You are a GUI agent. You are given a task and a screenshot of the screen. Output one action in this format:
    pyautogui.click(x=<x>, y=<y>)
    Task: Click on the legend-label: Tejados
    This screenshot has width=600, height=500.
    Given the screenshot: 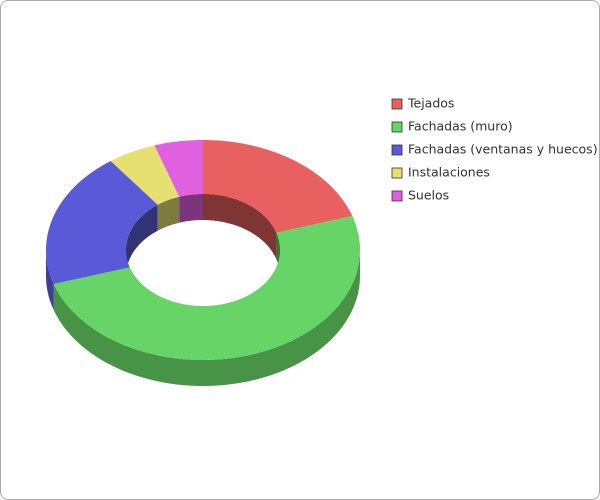 What is the action you would take?
    pyautogui.click(x=430, y=103)
    